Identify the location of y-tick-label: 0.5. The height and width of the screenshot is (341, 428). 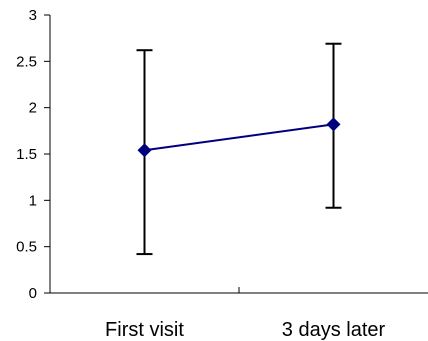
(26, 247).